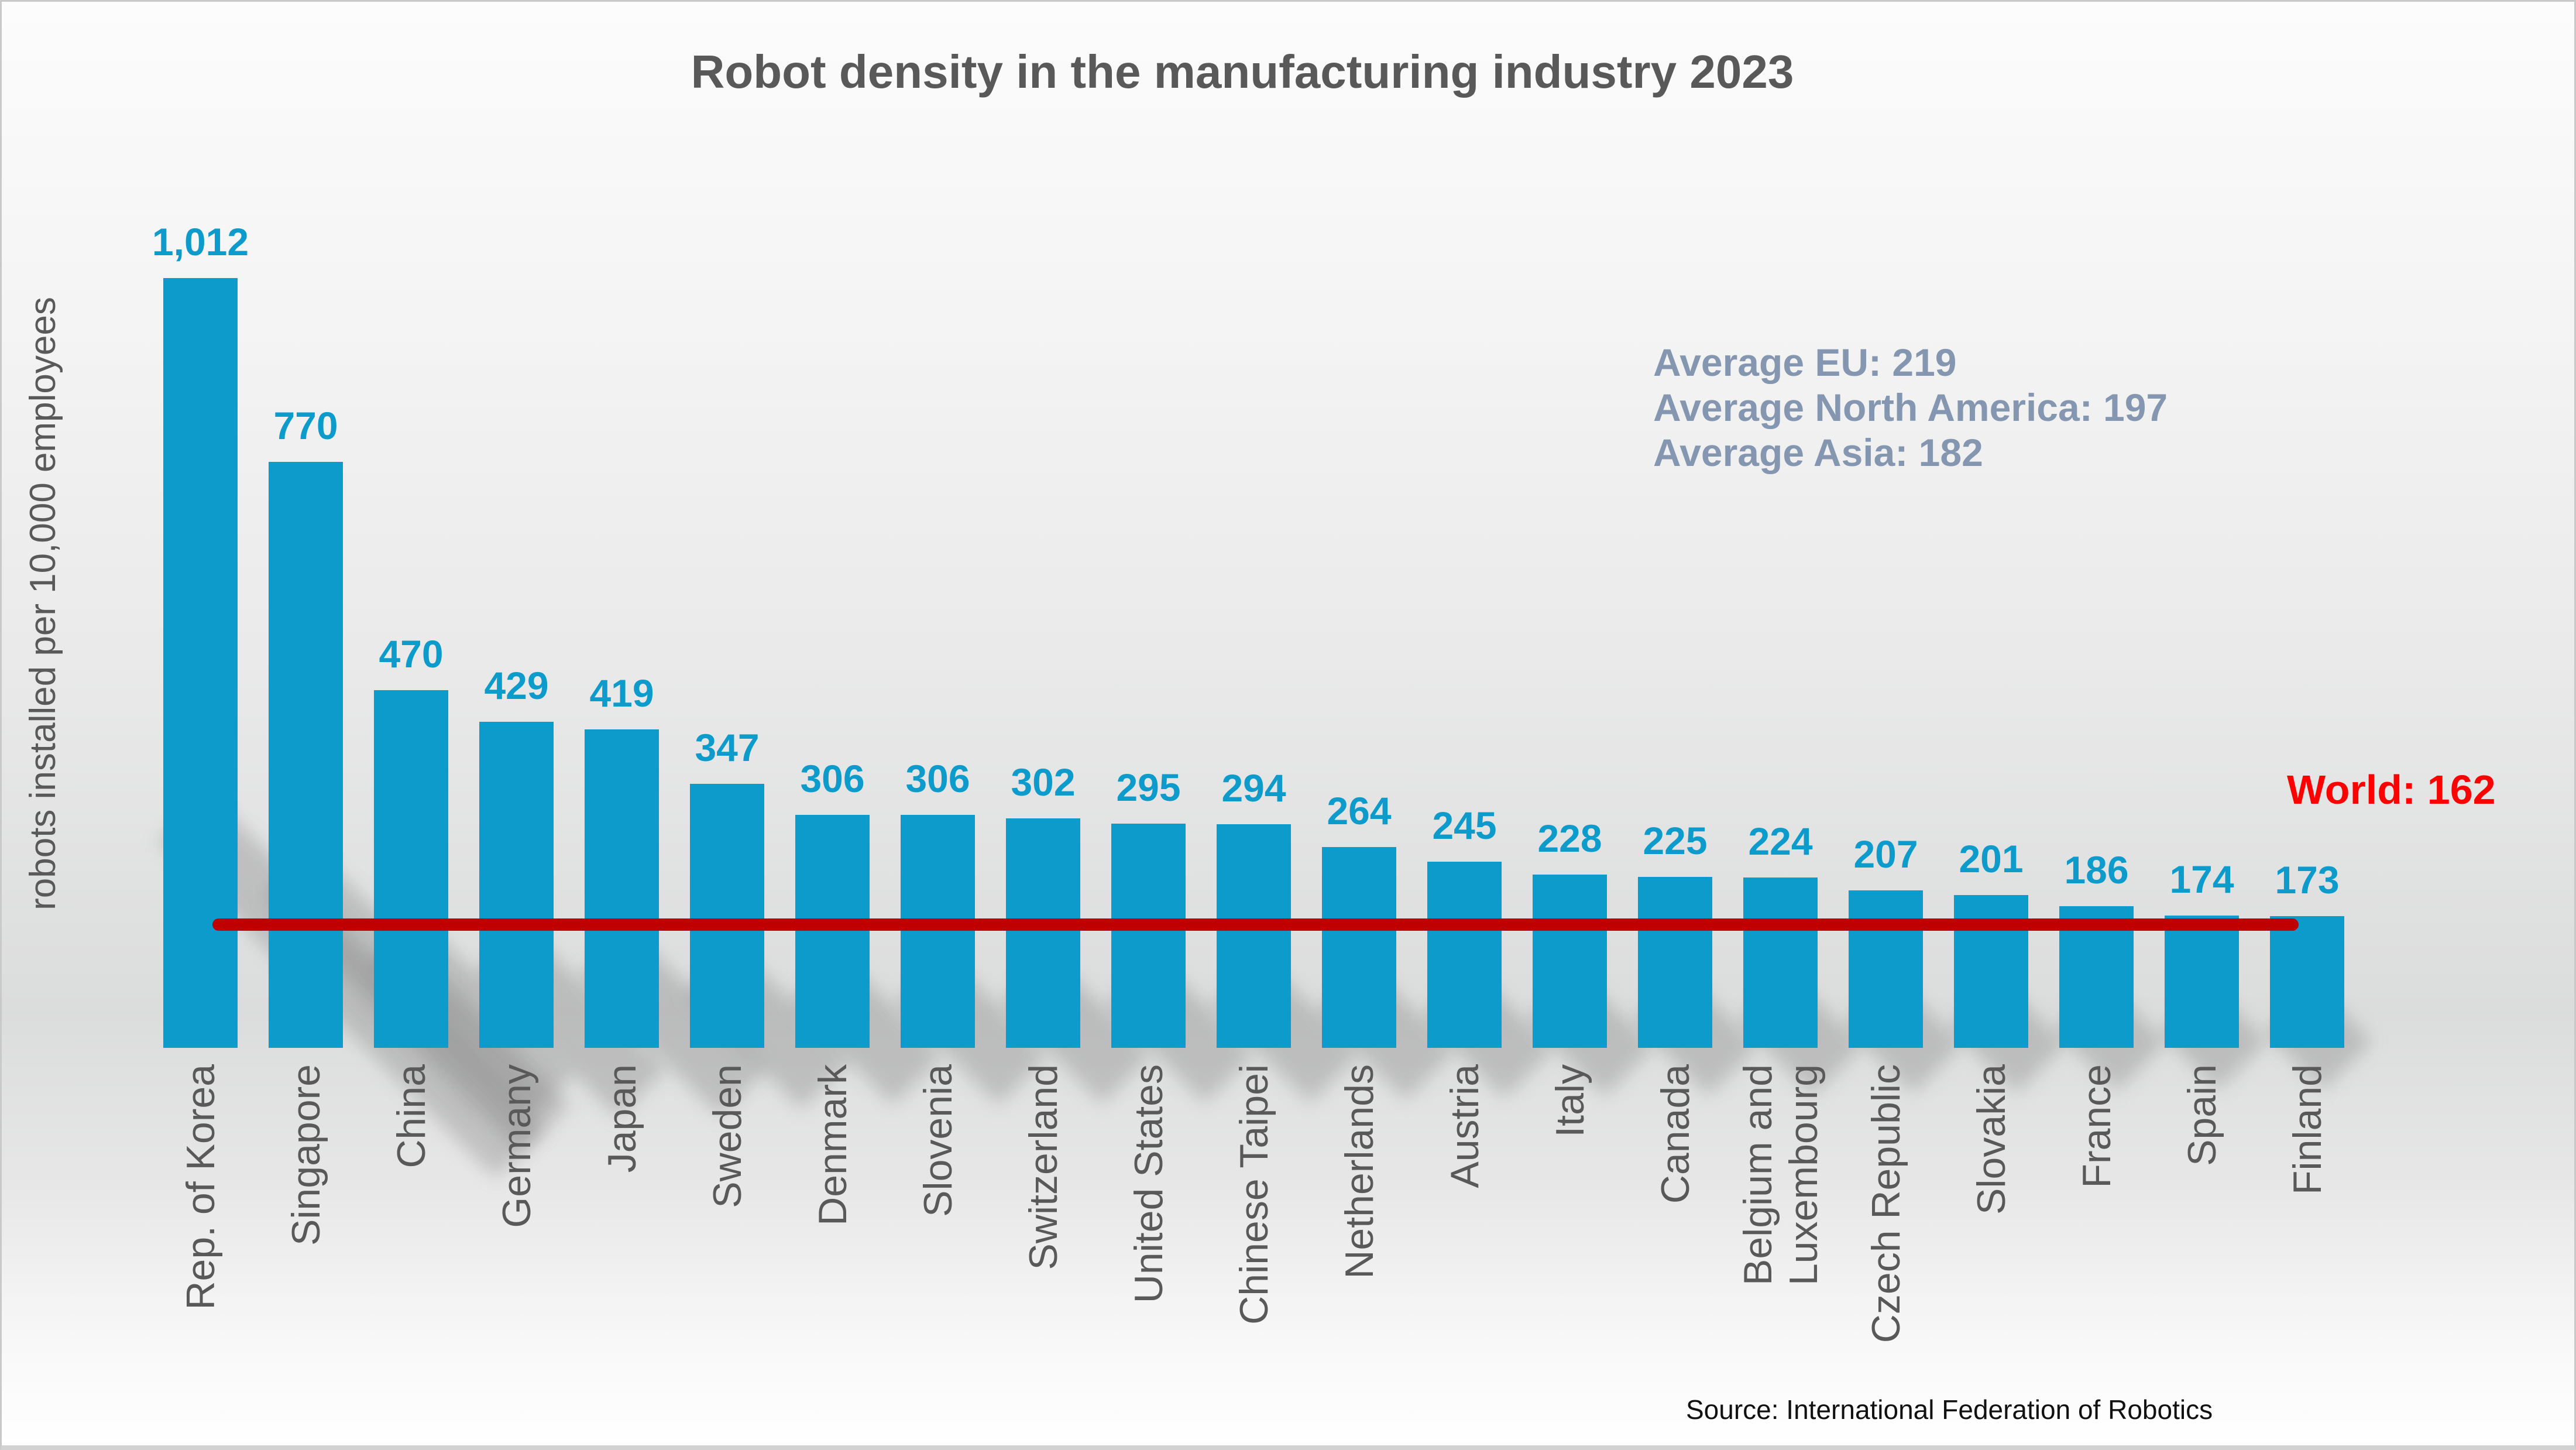  Describe the element at coordinates (2392, 790) in the screenshot. I see `world-reference-label: World: 162` at that location.